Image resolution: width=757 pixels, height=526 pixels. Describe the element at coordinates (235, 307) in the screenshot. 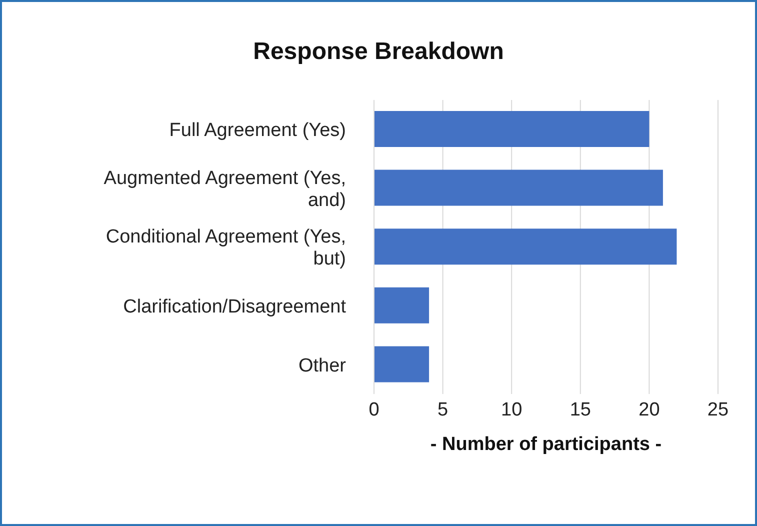

I see `y-tick-label: Clarification/Disagreement` at that location.